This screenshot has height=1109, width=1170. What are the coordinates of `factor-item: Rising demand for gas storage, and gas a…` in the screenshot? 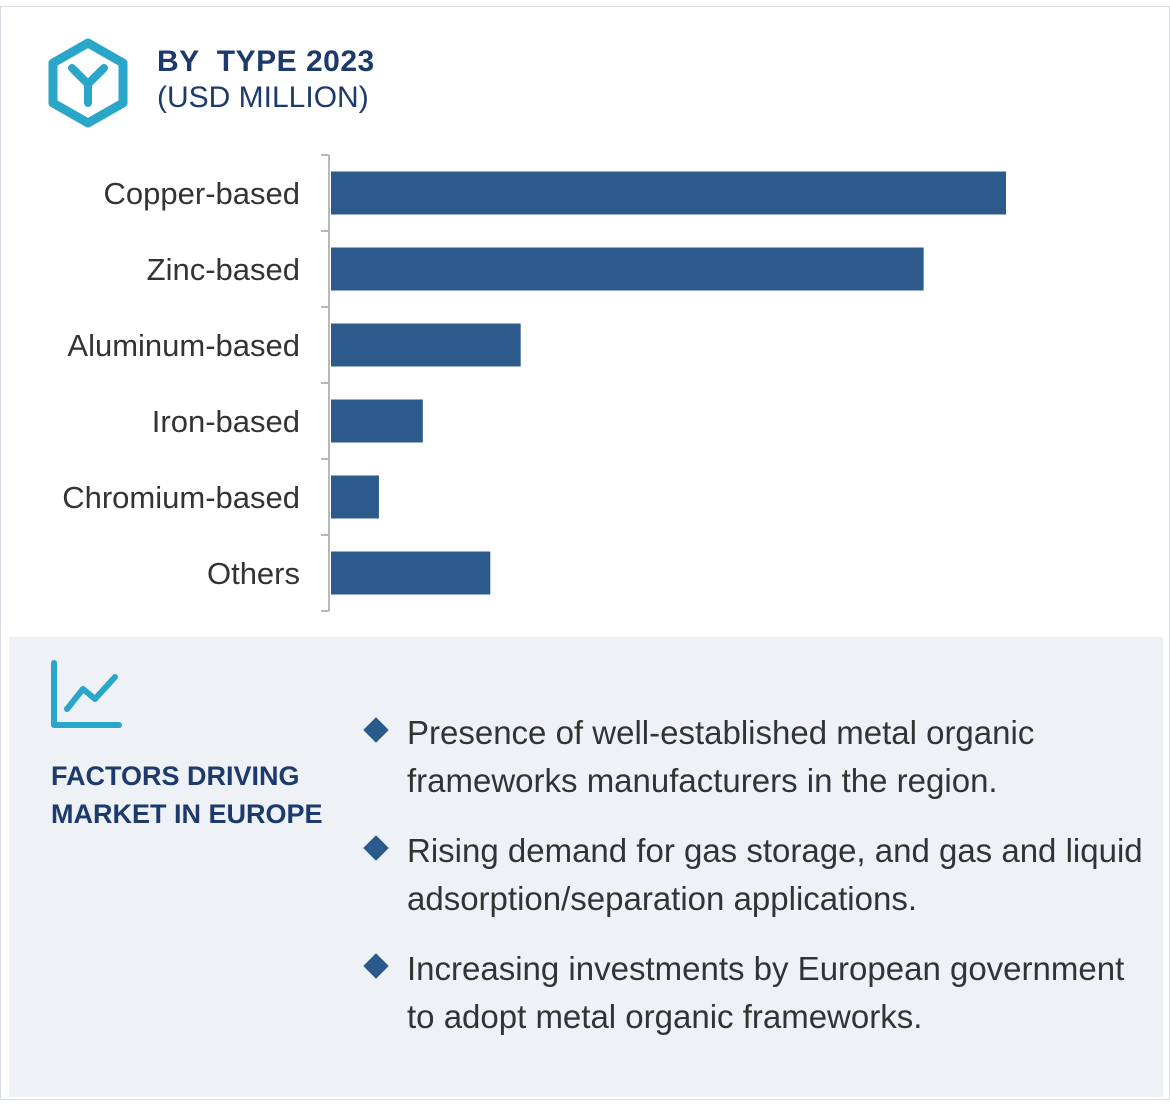 It's located at (754, 875).